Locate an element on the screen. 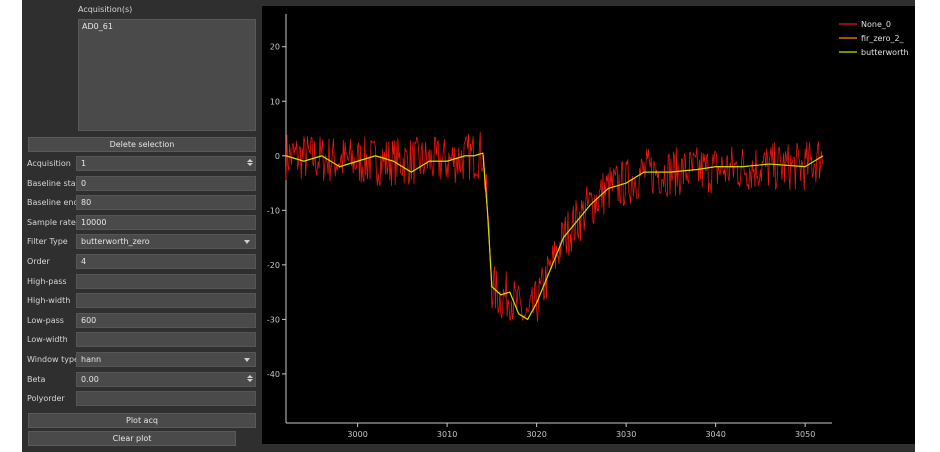  x-tick-label: 3020 is located at coordinates (536, 434).